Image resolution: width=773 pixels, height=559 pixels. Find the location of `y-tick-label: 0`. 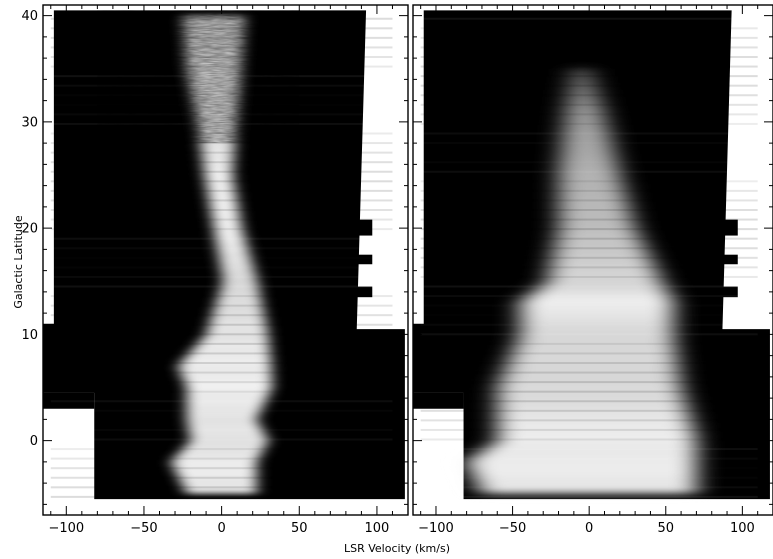

y-tick-label: 0 is located at coordinates (34, 441).